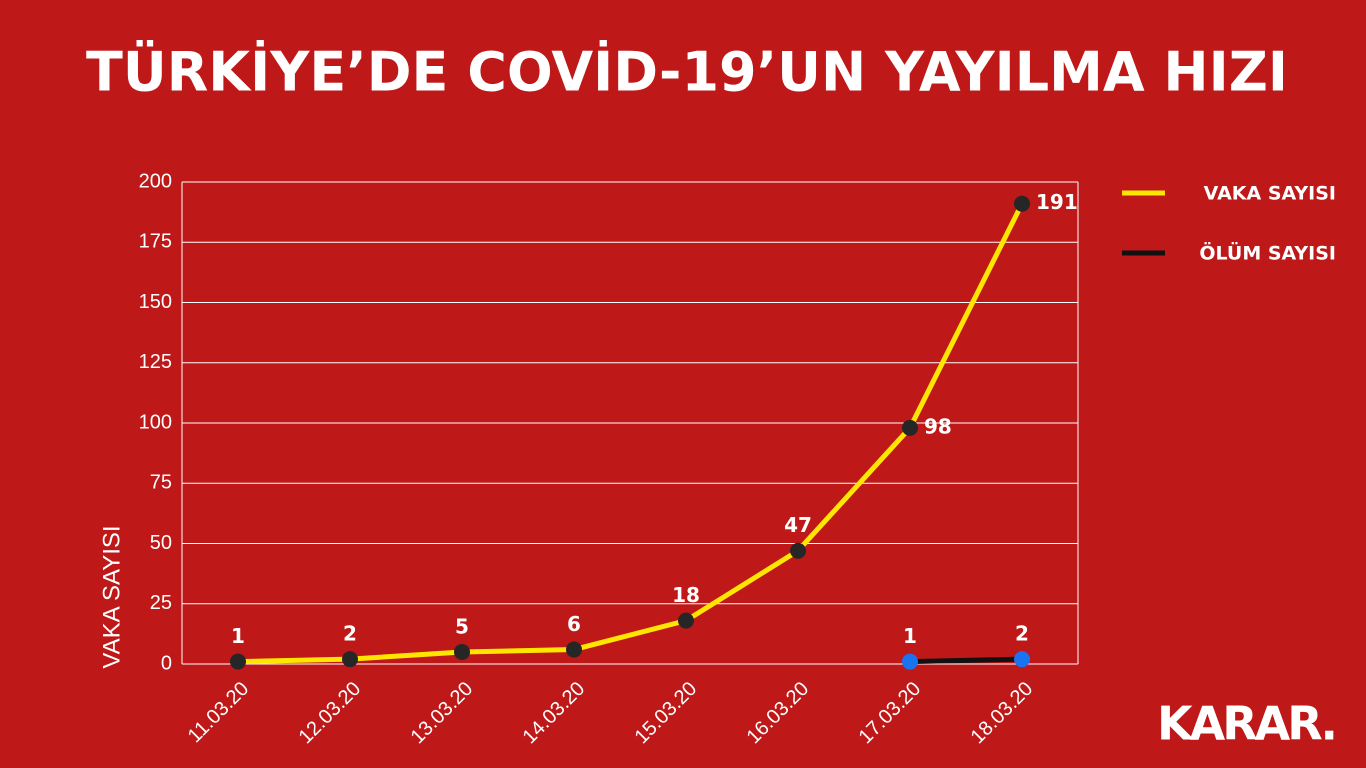 The image size is (1366, 768). I want to click on y-axis-label: VAKA SAYISI, so click(111, 596).